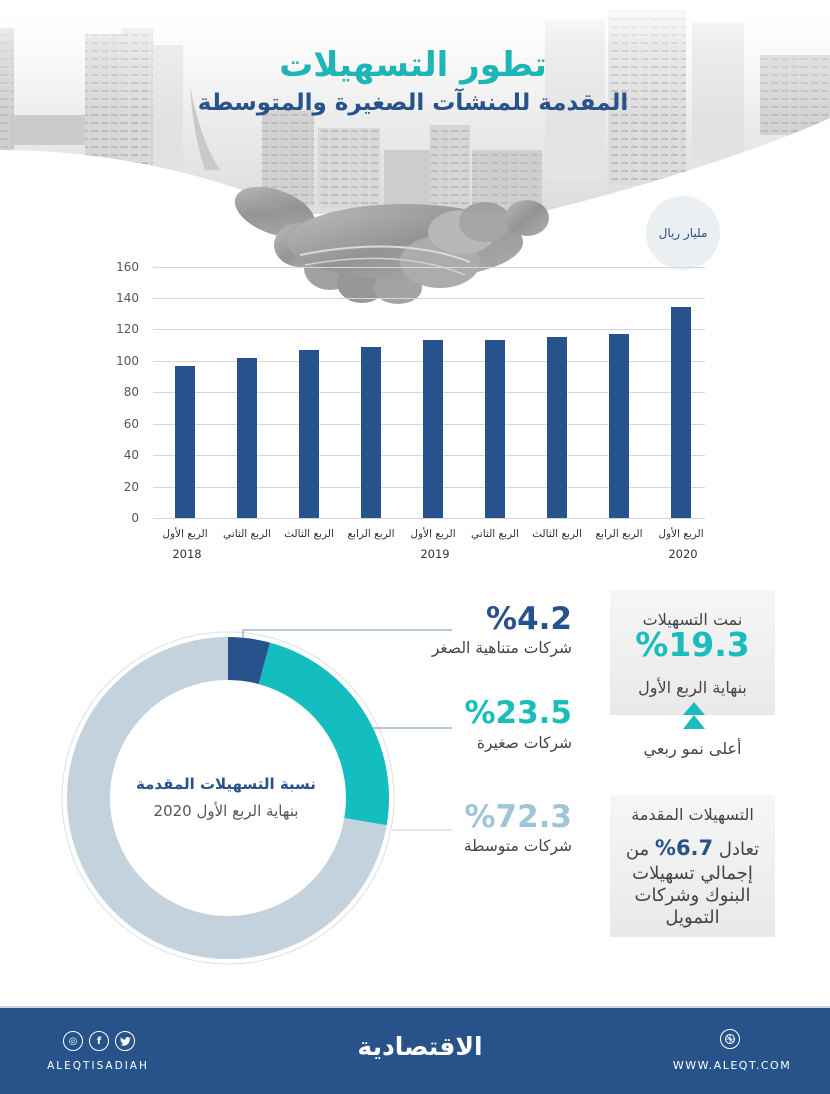 The height and width of the screenshot is (1094, 830). What do you see at coordinates (125, 1041) in the screenshot?
I see `twitter-icon` at bounding box center [125, 1041].